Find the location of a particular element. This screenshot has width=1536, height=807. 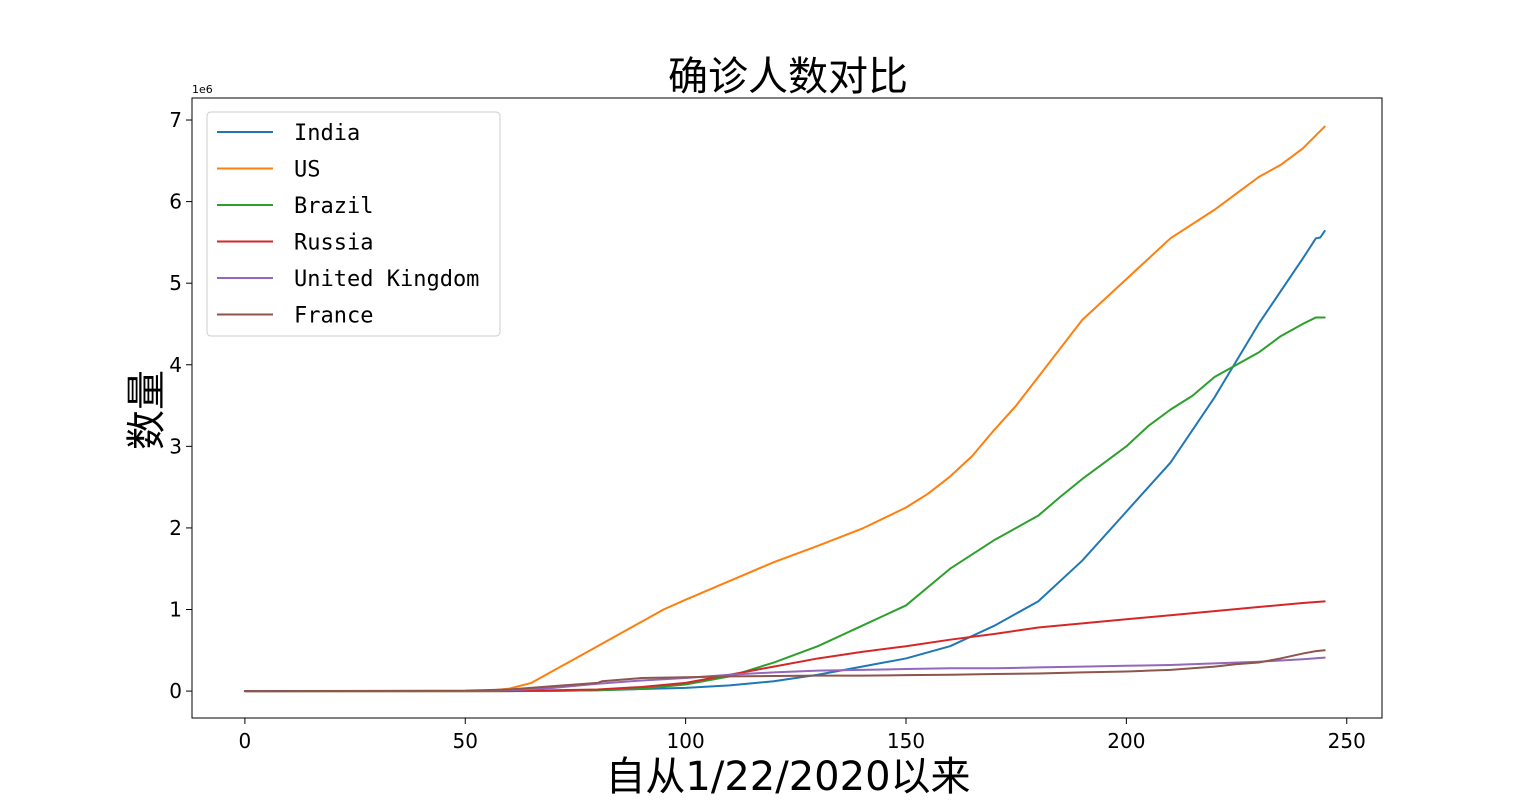

y-tick-label-0: 0 is located at coordinates (175, 691).